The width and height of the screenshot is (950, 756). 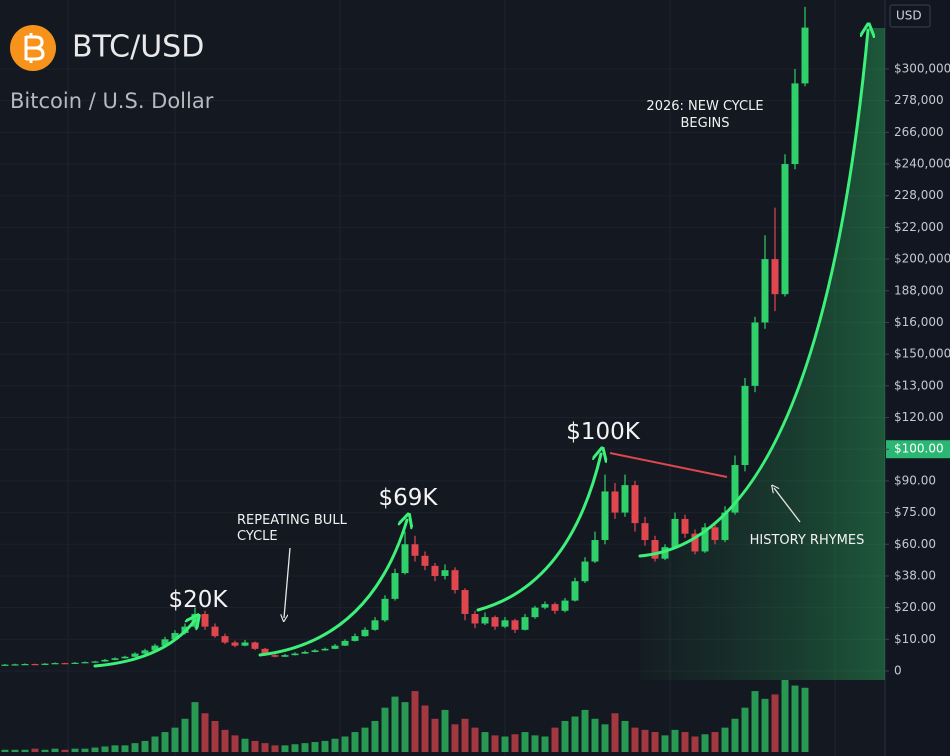 I want to click on annotation: REPEATING BULL CYCLE, so click(x=292, y=528).